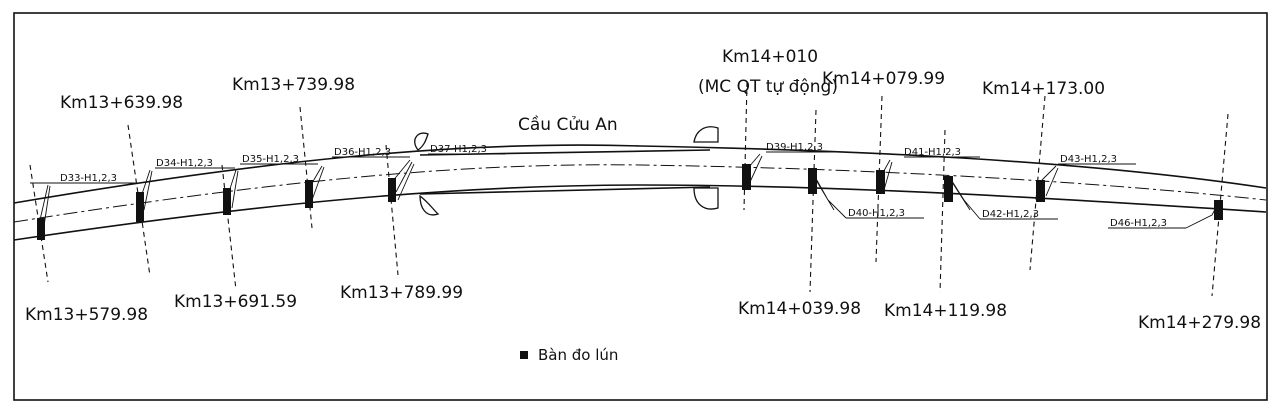  I want to click on special-section-note: (MC QT tự động), so click(768, 87).